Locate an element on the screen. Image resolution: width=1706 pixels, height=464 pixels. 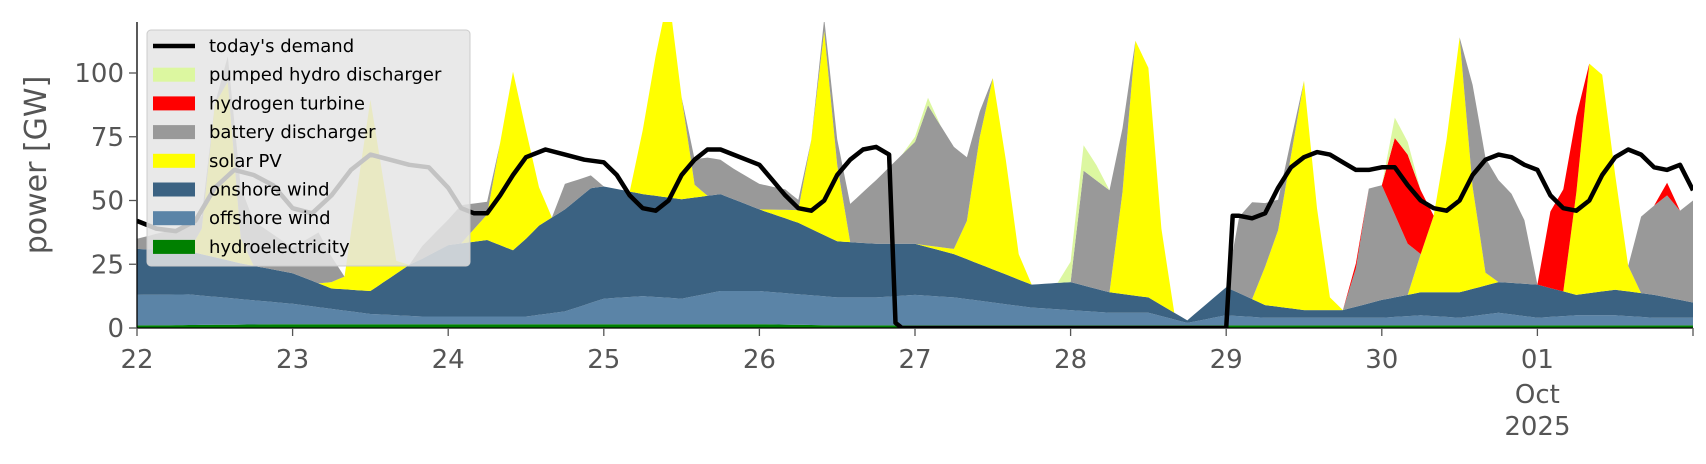
legend-box is located at coordinates (308, 148).